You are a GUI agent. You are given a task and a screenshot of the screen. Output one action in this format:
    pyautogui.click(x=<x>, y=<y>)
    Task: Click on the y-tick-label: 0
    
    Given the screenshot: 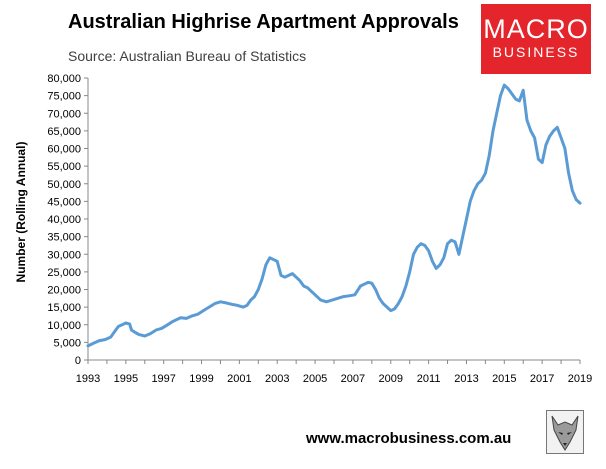 What is the action you would take?
    pyautogui.click(x=78, y=361)
    